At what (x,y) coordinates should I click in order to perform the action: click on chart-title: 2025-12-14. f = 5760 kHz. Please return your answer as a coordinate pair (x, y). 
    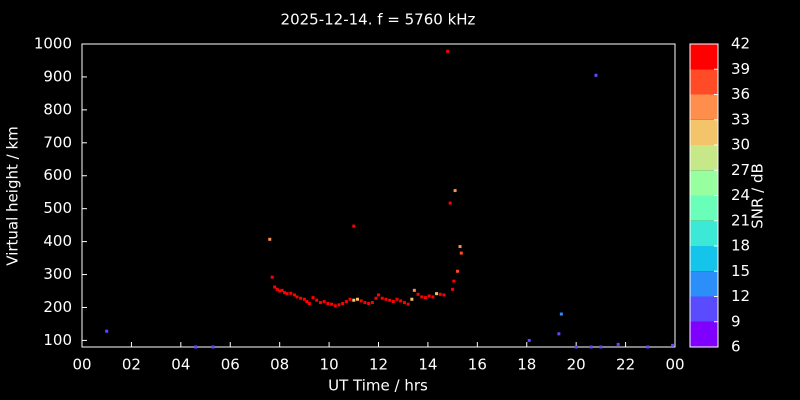
    Looking at the image, I should click on (378, 20).